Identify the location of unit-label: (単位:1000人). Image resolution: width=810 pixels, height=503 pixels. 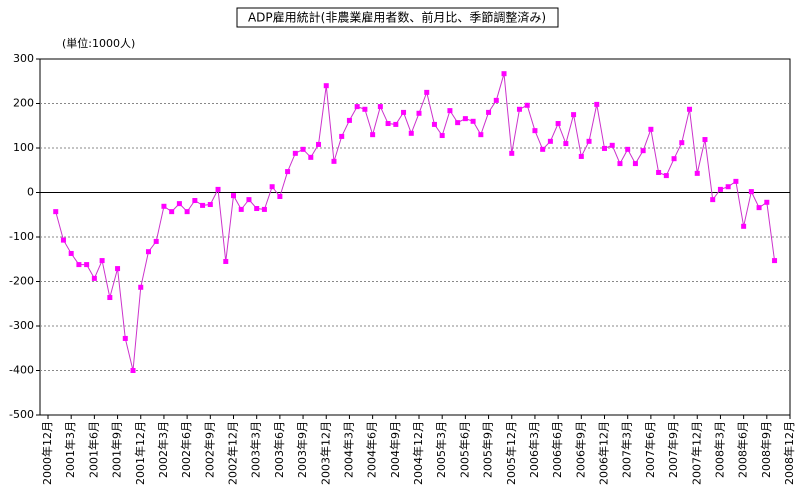
(98, 43).